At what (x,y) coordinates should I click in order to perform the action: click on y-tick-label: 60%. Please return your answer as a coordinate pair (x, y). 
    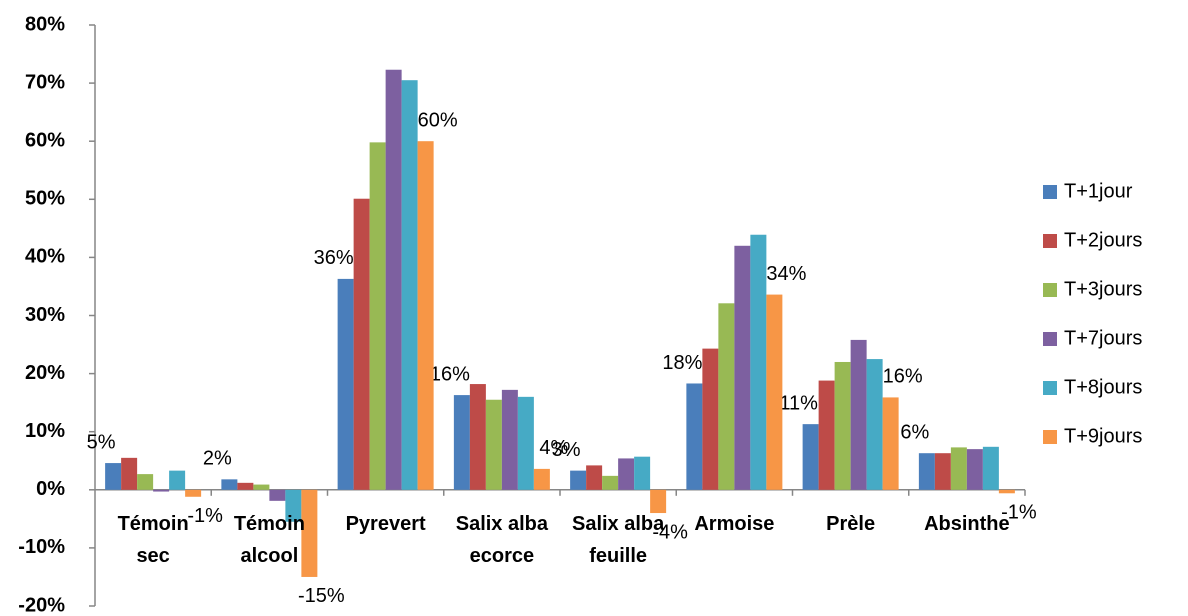
    Looking at the image, I should click on (45, 140).